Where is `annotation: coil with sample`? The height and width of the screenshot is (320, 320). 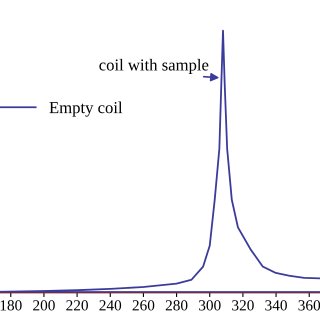 annotation: coil with sample is located at coordinates (153, 66).